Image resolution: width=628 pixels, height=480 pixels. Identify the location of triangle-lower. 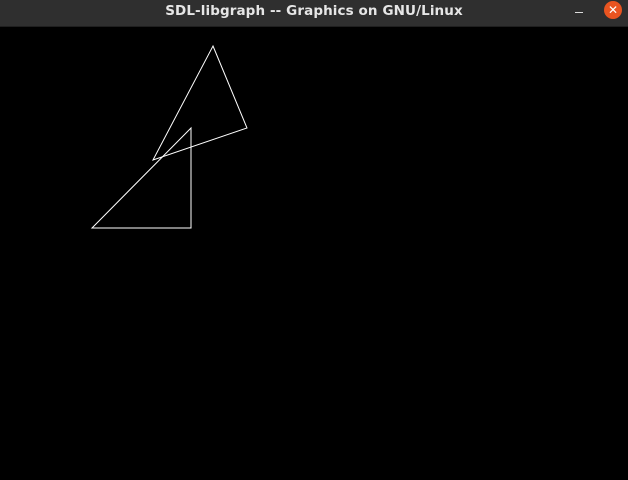
(141, 177).